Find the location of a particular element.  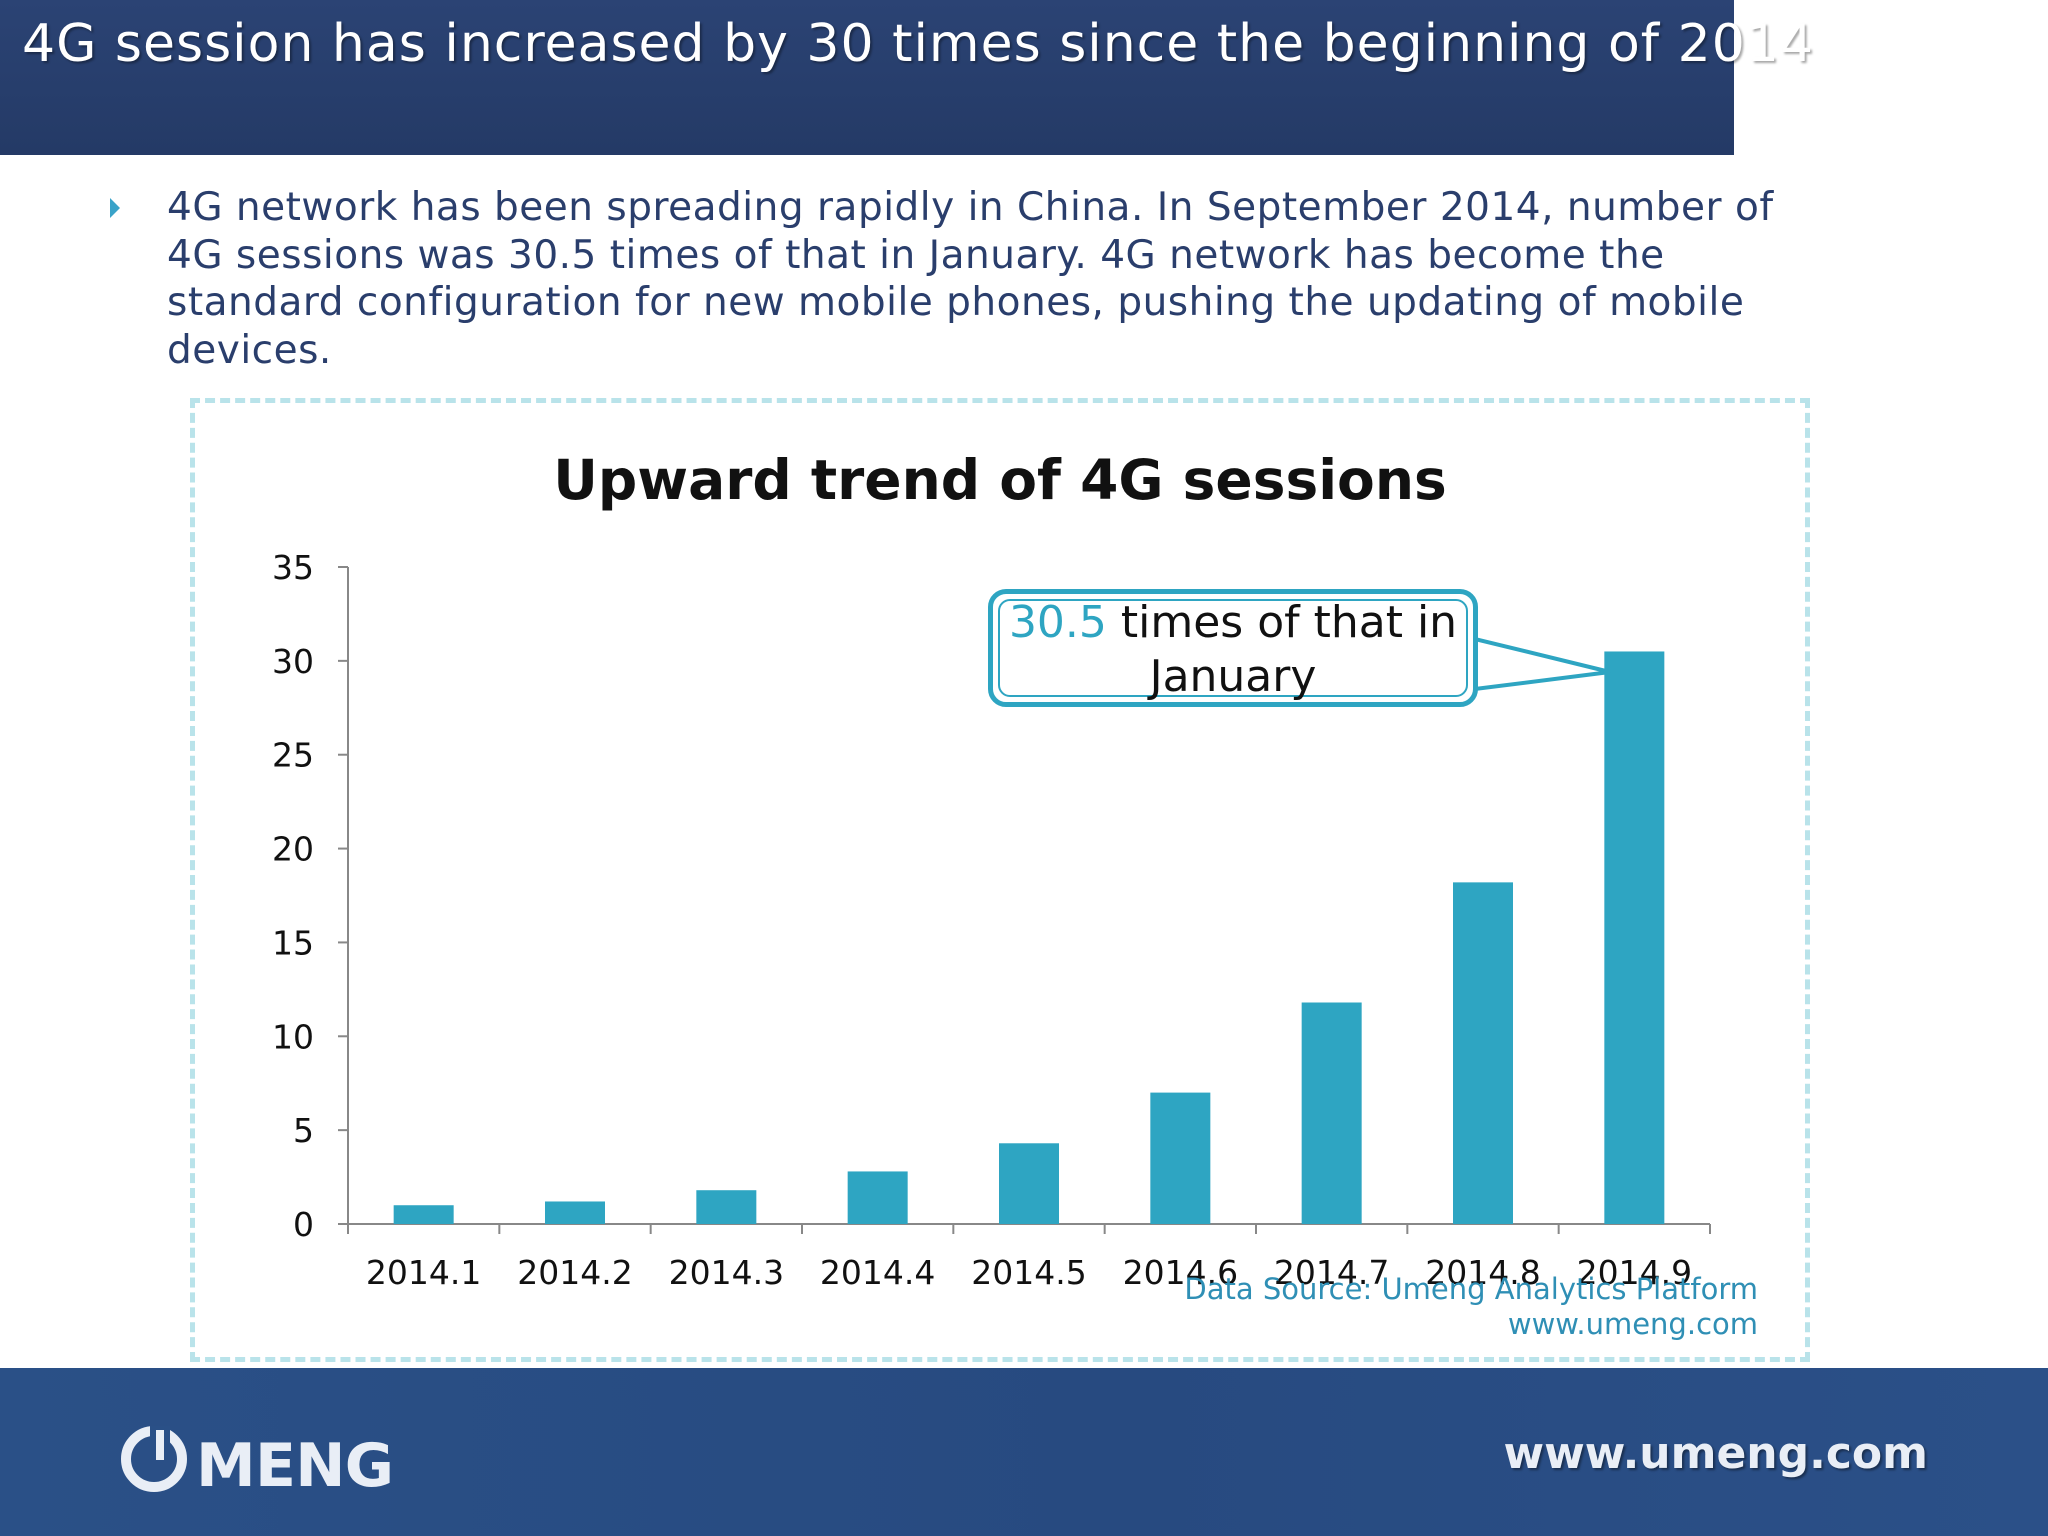

x-tick-label: 2014.6 is located at coordinates (1180, 1272).